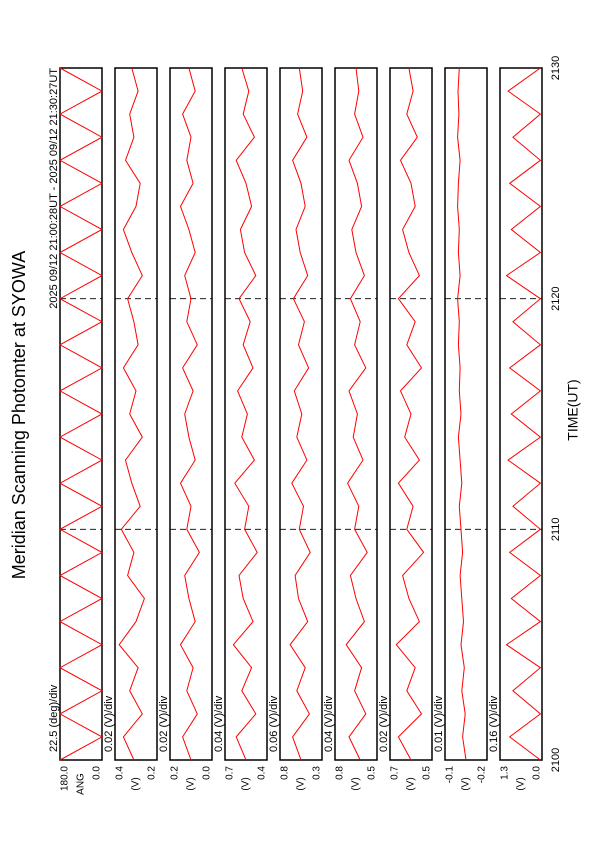 The image size is (595, 842). What do you see at coordinates (494, 723) in the screenshot?
I see `scale-label: 0.16 (V)/div` at bounding box center [494, 723].